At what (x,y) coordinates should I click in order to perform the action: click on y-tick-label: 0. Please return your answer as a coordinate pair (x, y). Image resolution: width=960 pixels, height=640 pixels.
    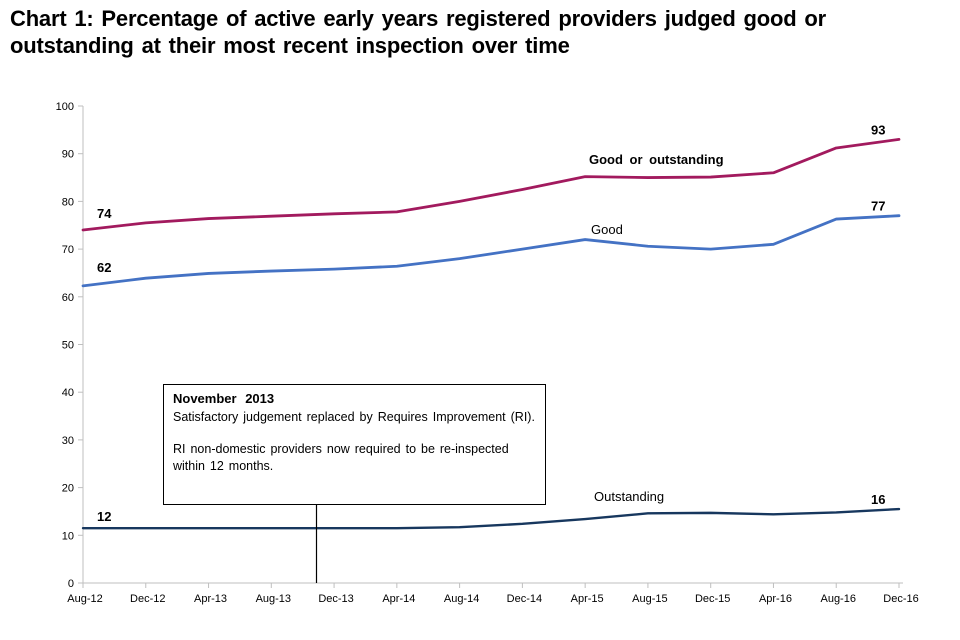
    Looking at the image, I should click on (71, 584).